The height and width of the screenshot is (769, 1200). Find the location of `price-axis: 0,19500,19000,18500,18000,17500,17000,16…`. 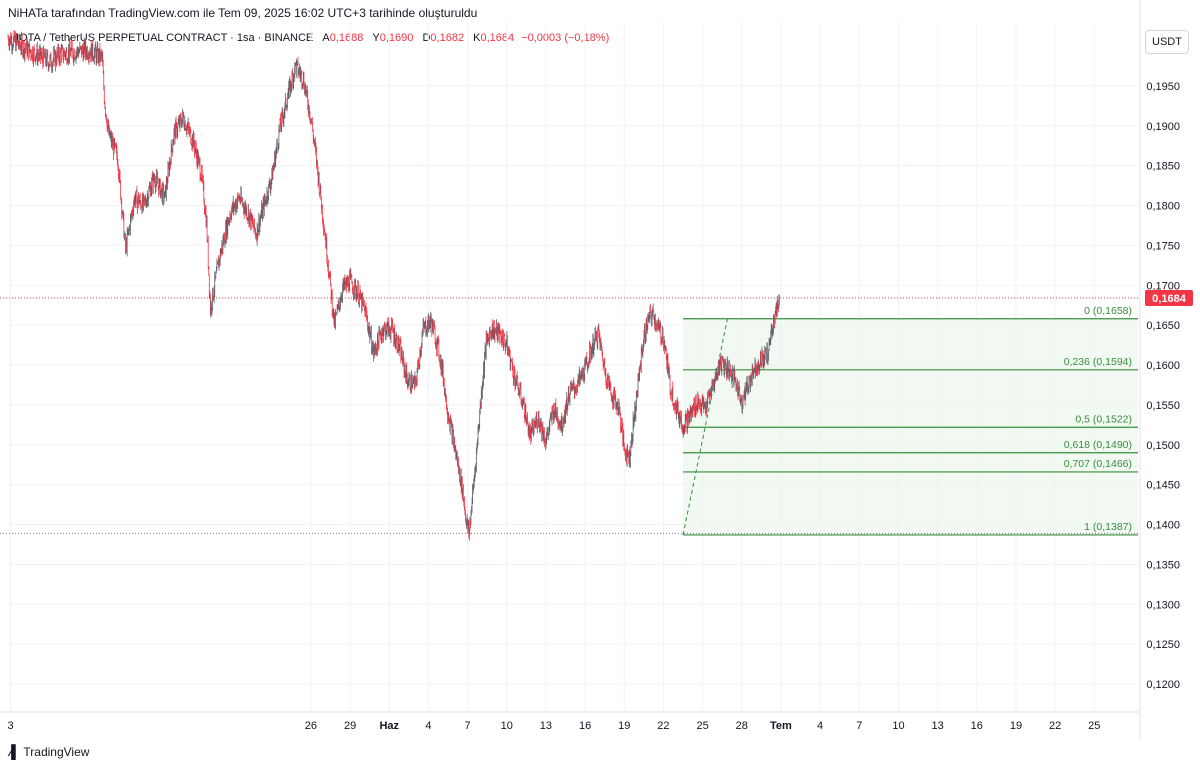

price-axis: 0,19500,19000,18500,18000,17500,17000,16… is located at coordinates (1166, 370).